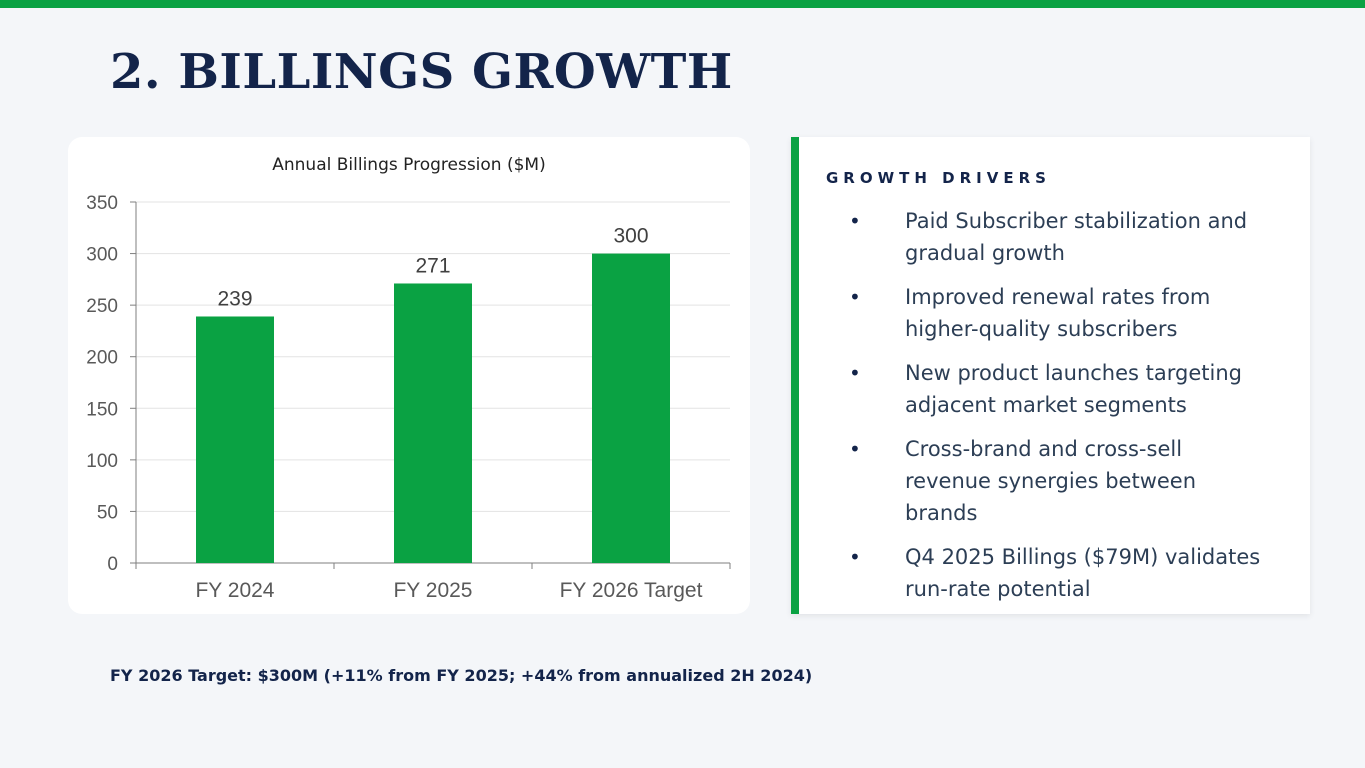 The height and width of the screenshot is (768, 1365). I want to click on data-label: 271, so click(432, 265).